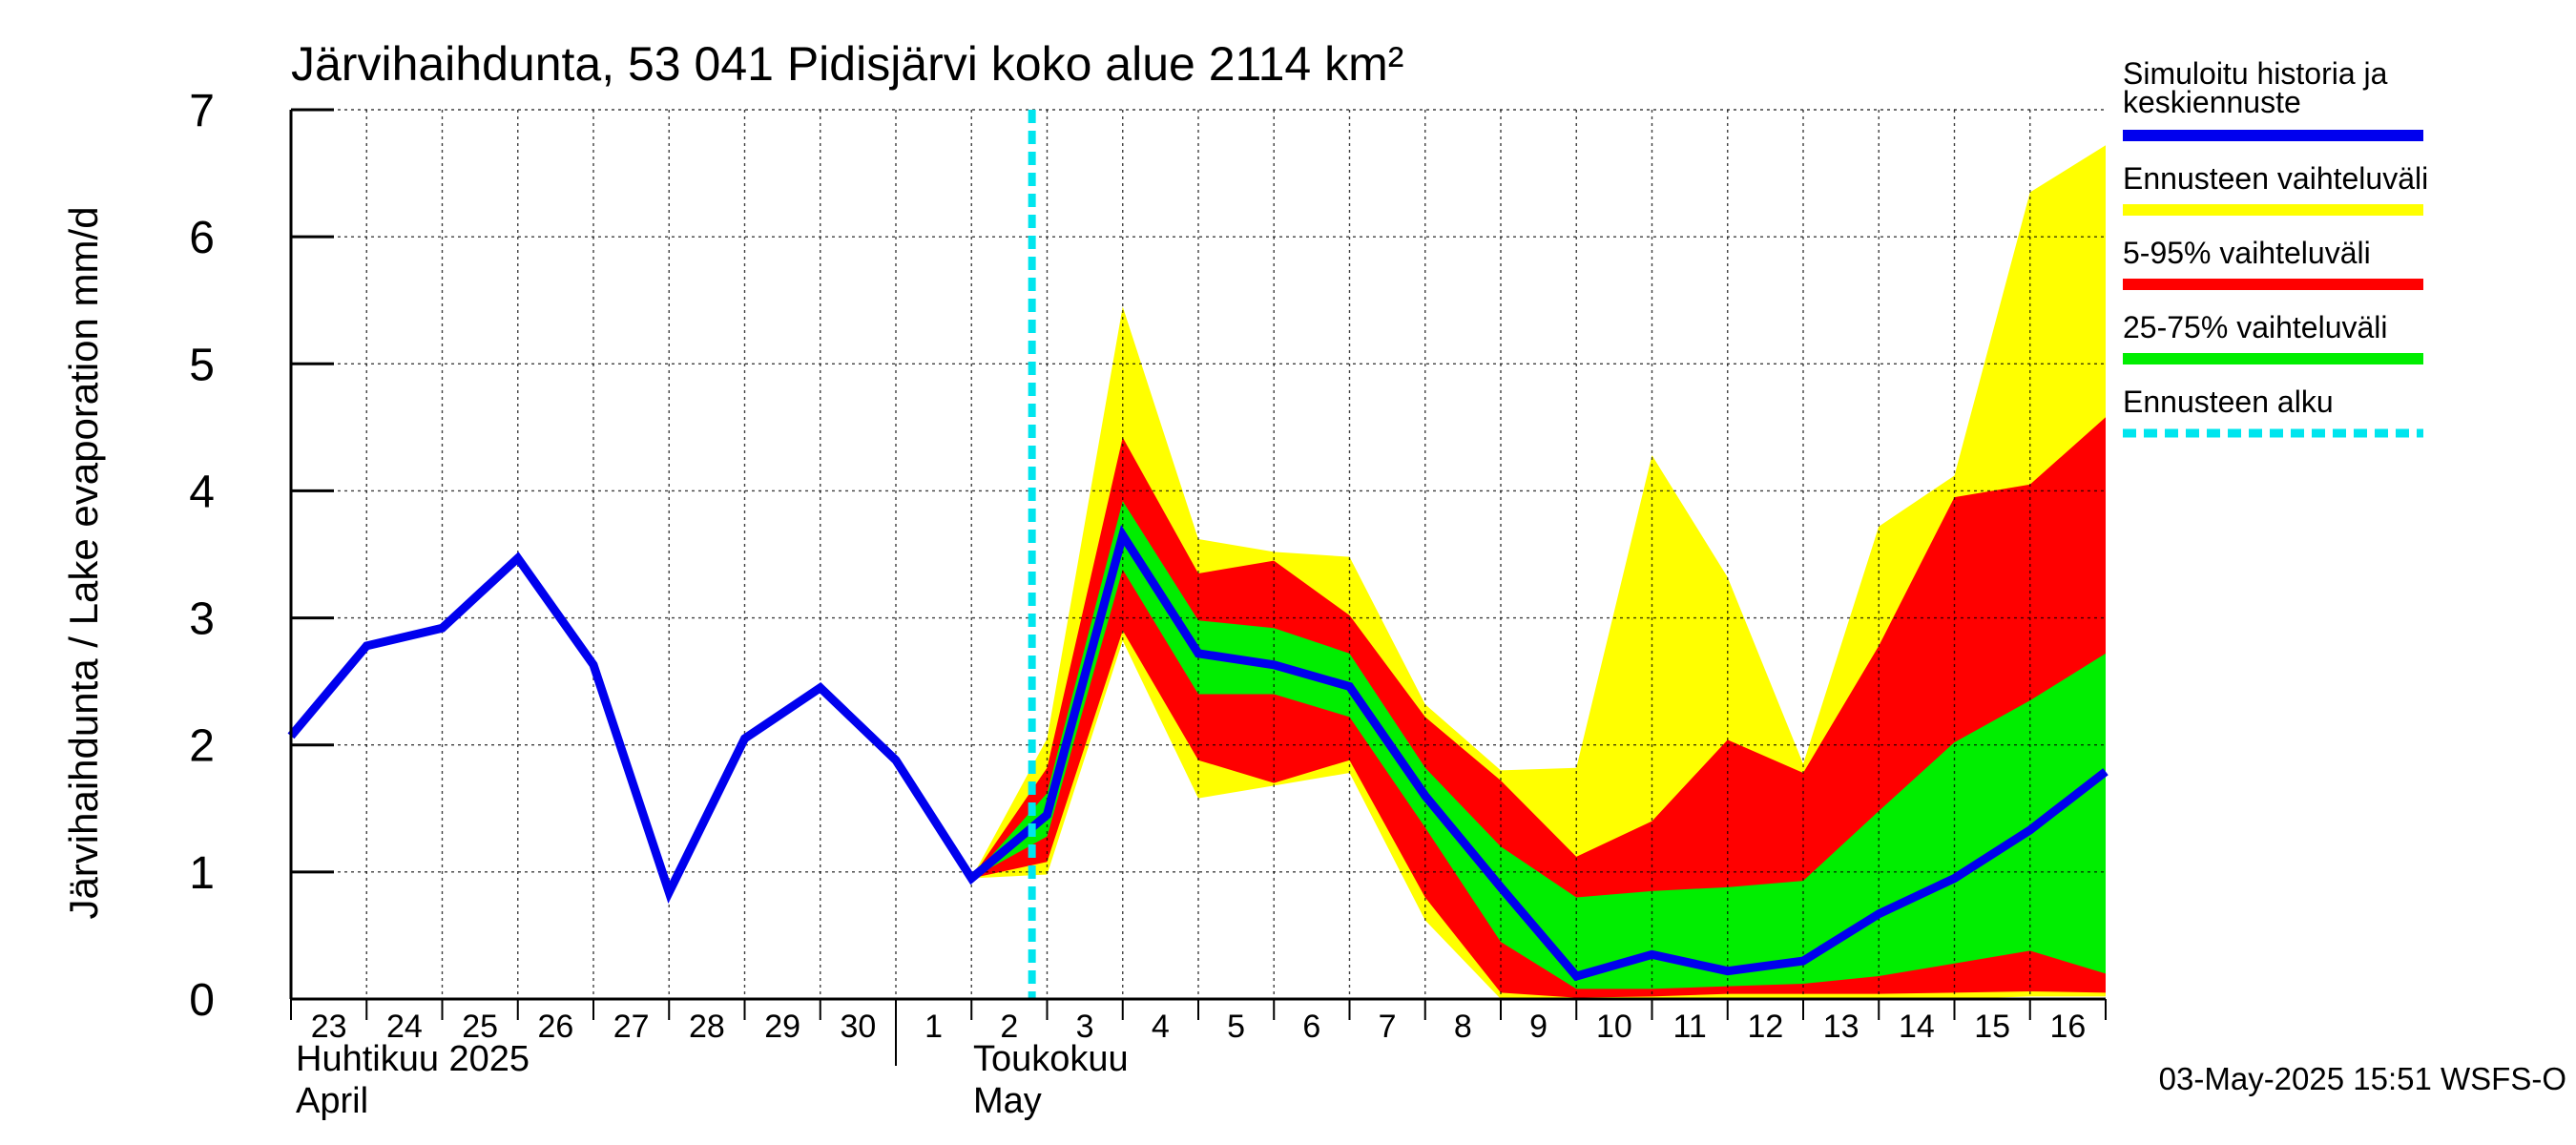 This screenshot has width=2576, height=1145. Describe the element at coordinates (202, 111) in the screenshot. I see `y-tick-label: 7` at that location.